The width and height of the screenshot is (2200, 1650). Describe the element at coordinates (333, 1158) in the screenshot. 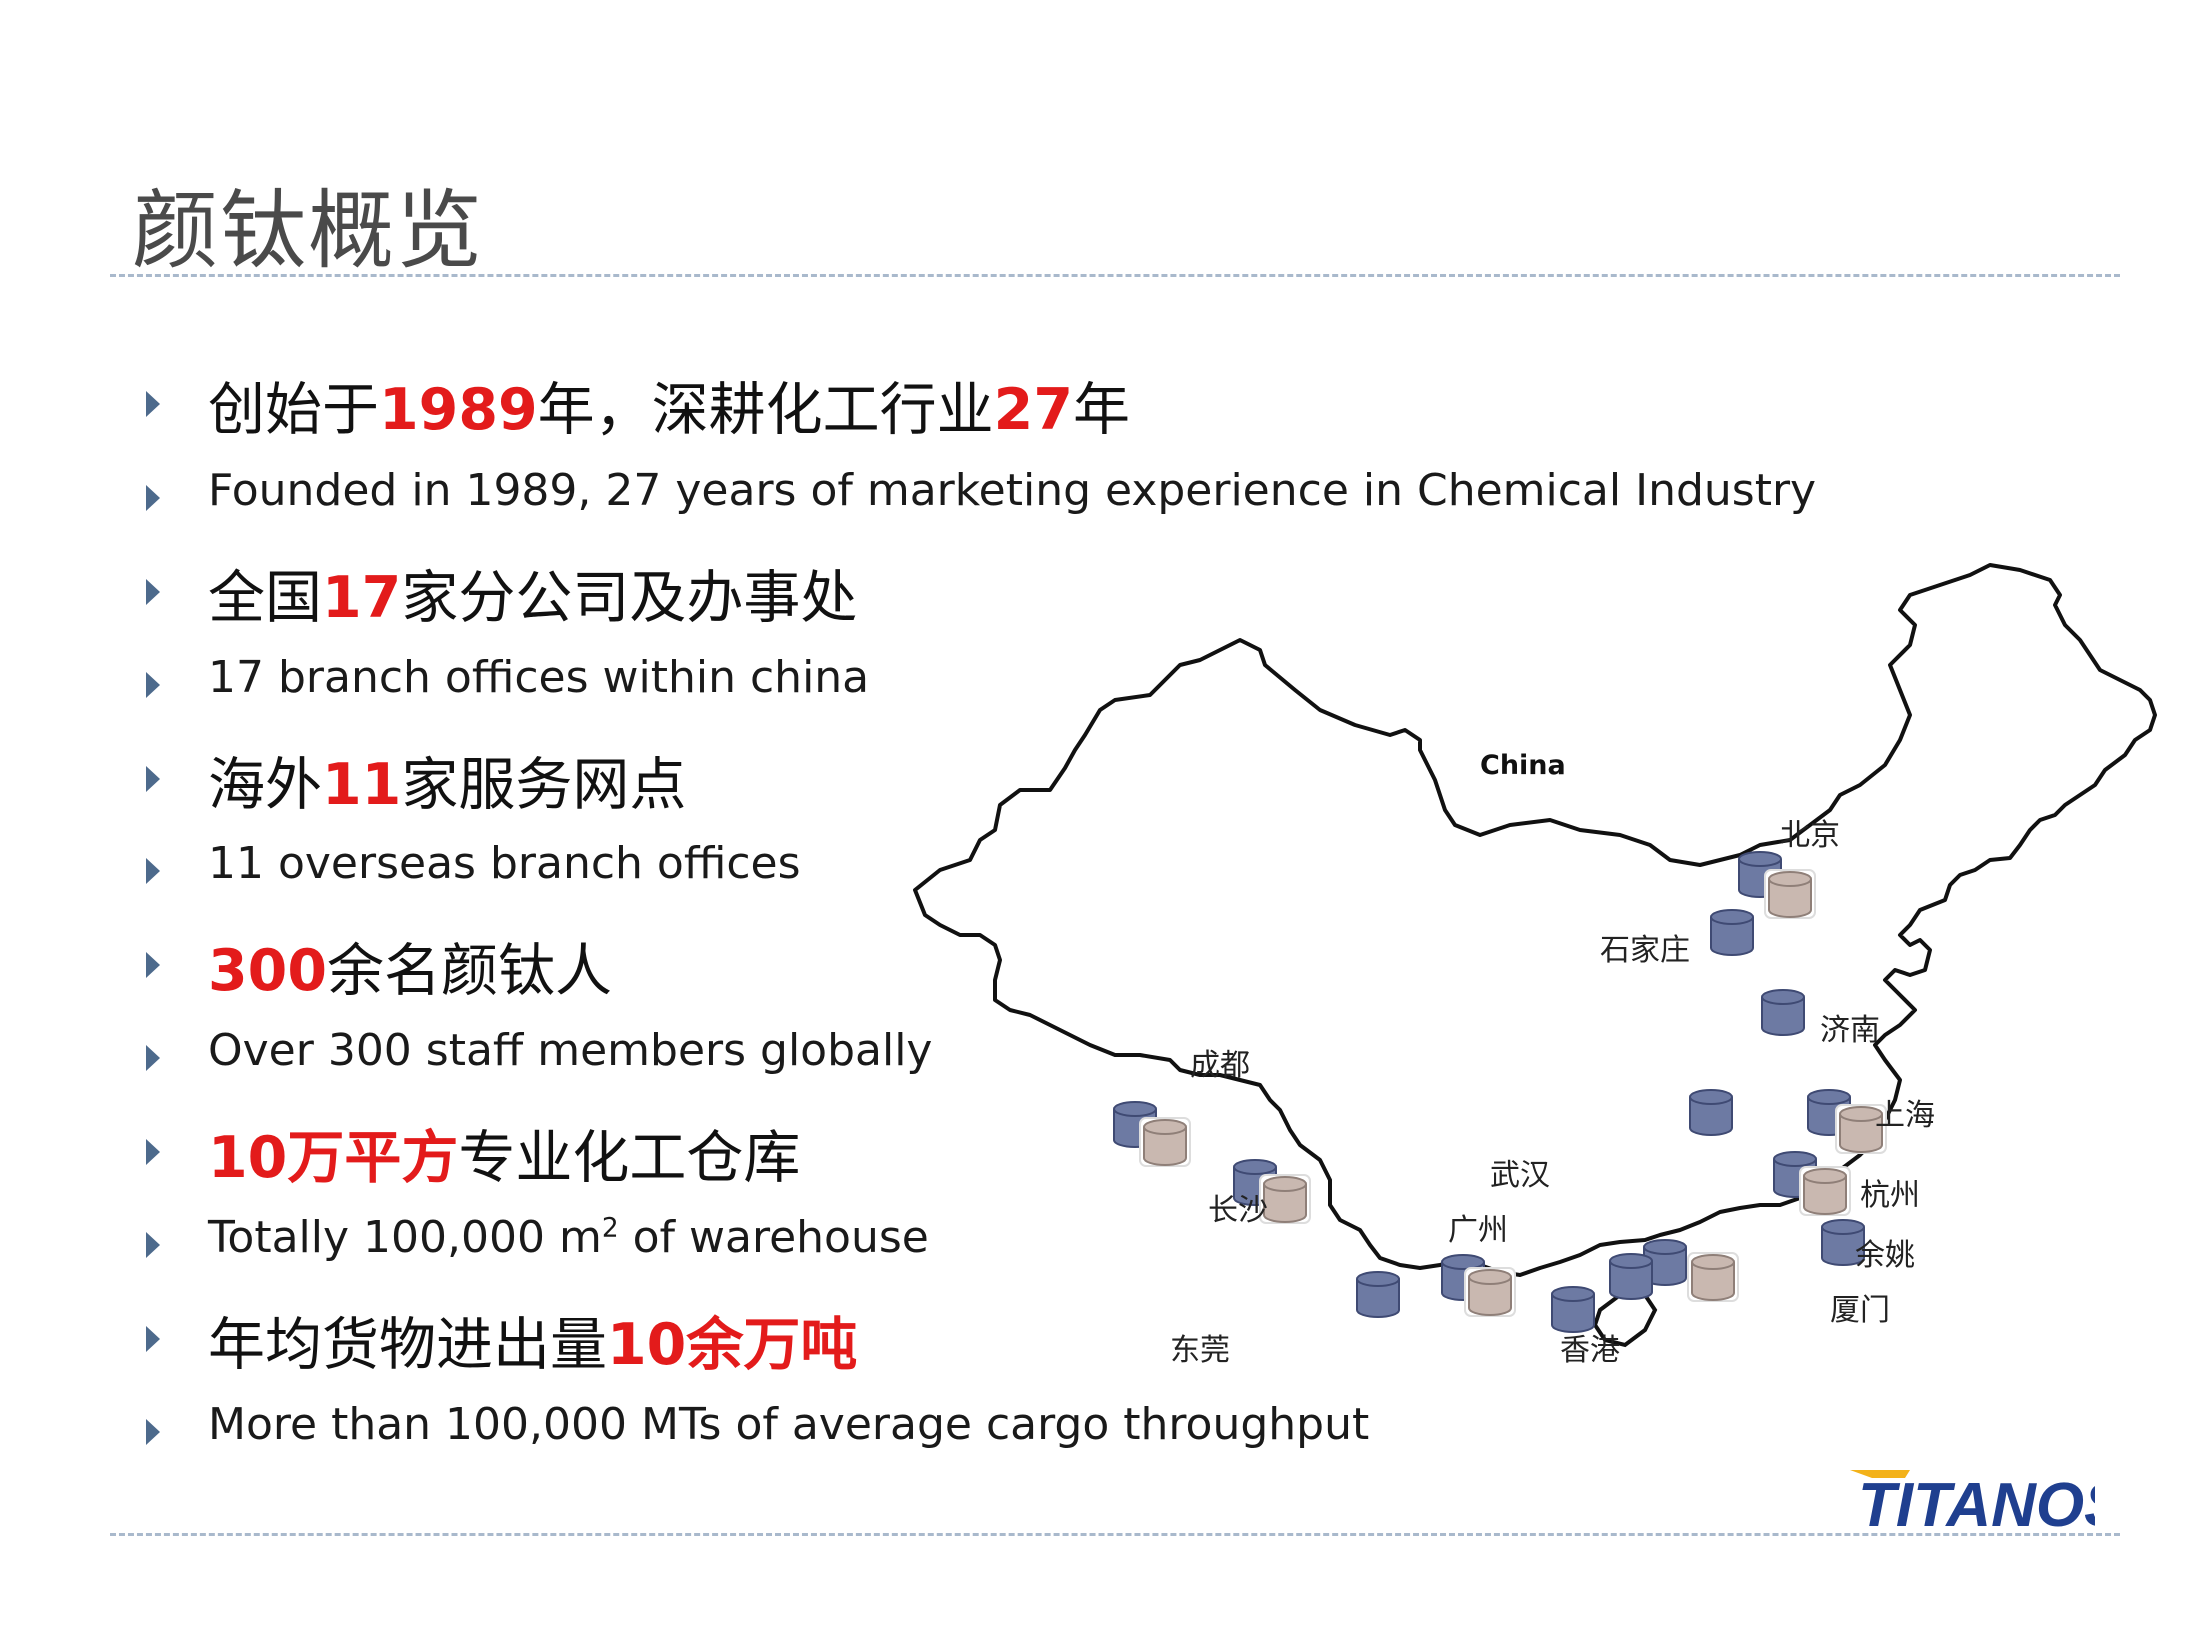

I see `highlight-number: 10万平方` at that location.